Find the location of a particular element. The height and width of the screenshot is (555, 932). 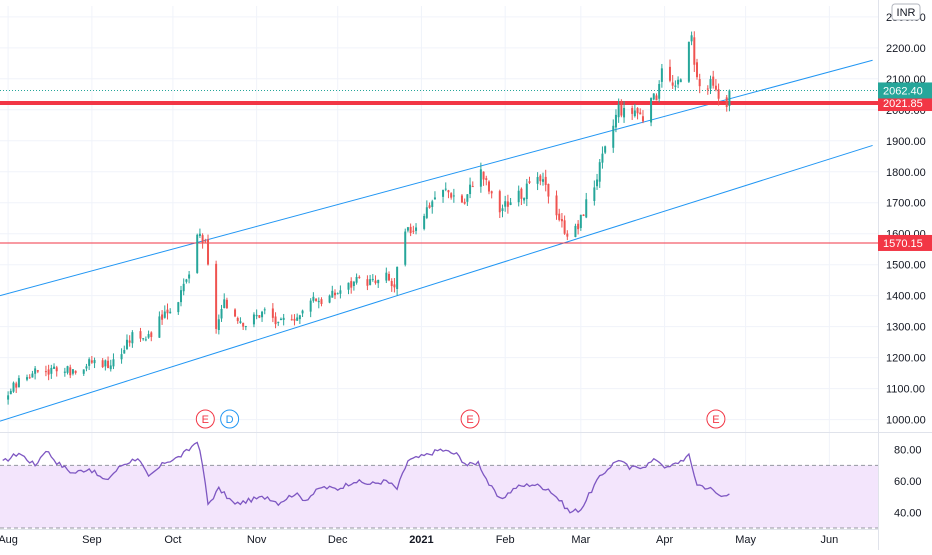

price-tag-label: 1570.15 is located at coordinates (903, 244).